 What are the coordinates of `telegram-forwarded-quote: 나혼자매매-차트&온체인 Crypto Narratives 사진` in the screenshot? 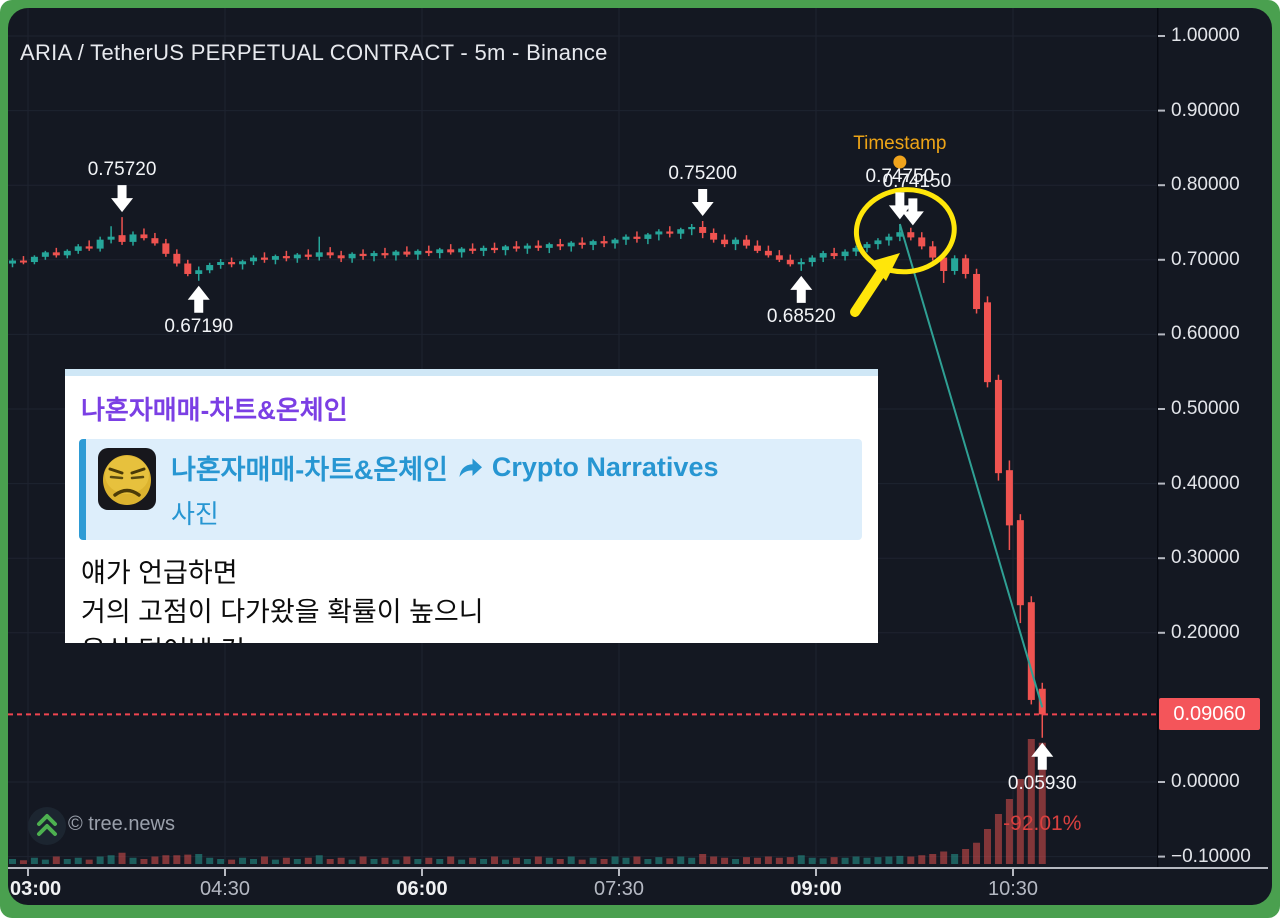 It's located at (470, 489).